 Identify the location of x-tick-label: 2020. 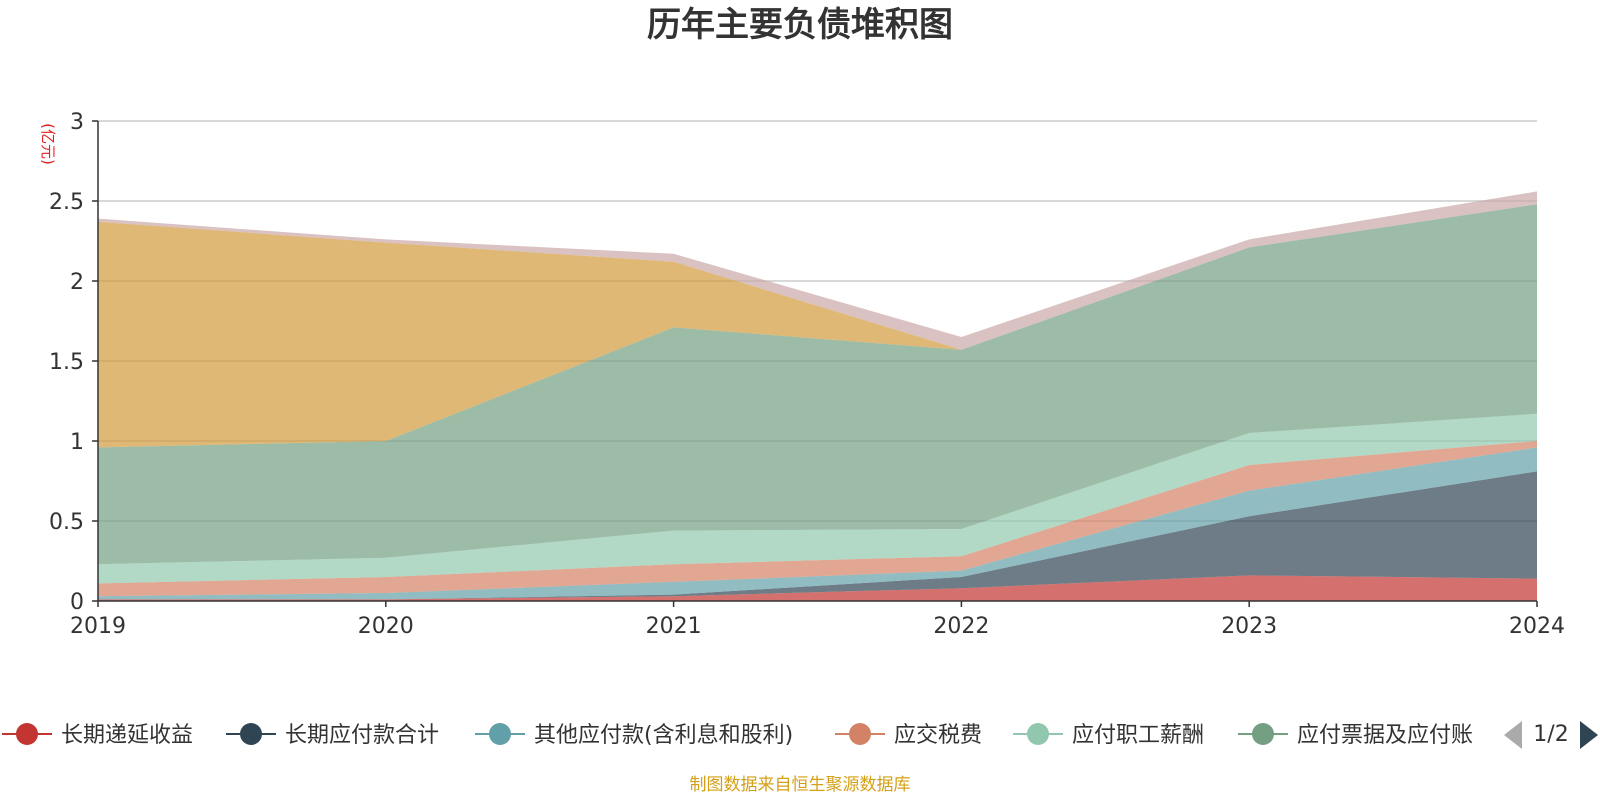
(386, 626).